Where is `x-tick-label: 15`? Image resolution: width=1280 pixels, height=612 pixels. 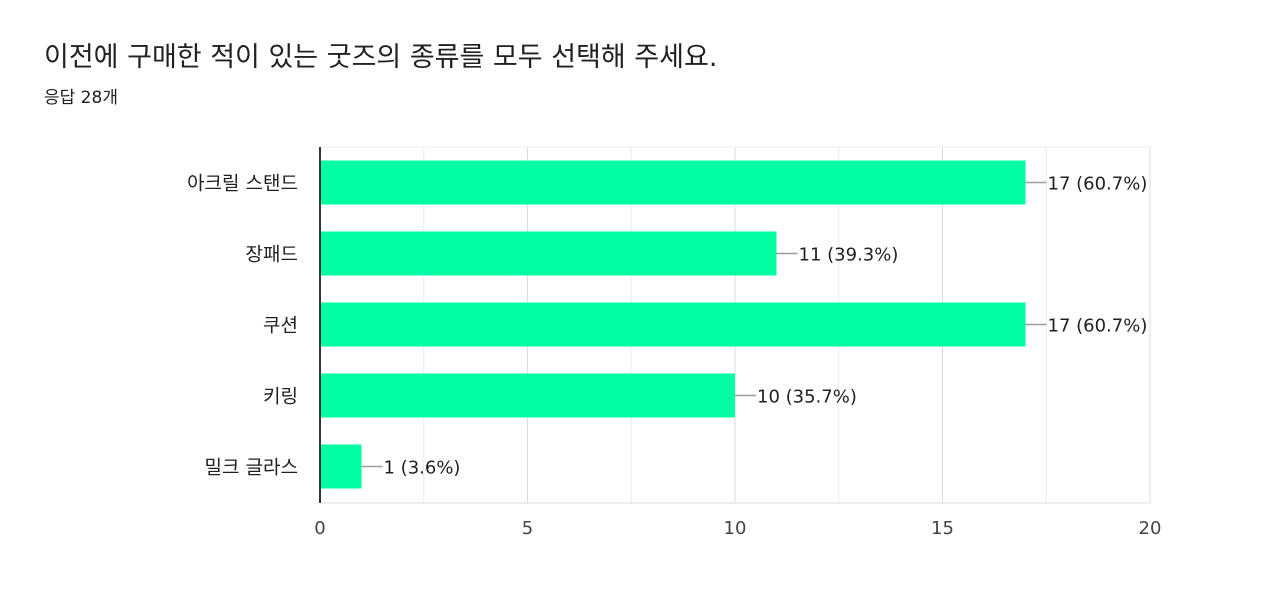 x-tick-label: 15 is located at coordinates (942, 528).